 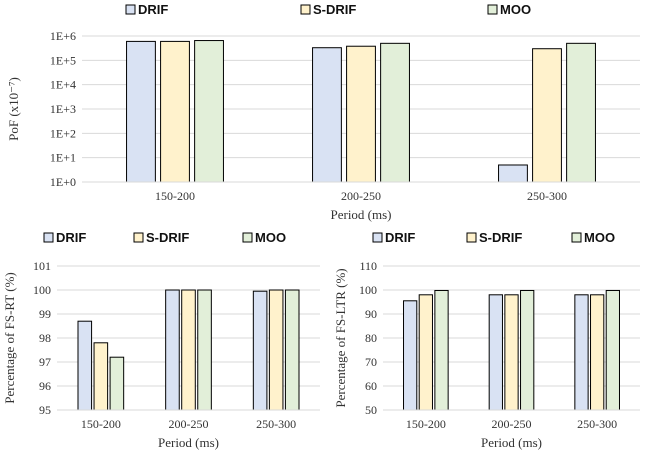 What do you see at coordinates (45, 314) in the screenshot?
I see `y-tick-label: 99` at bounding box center [45, 314].